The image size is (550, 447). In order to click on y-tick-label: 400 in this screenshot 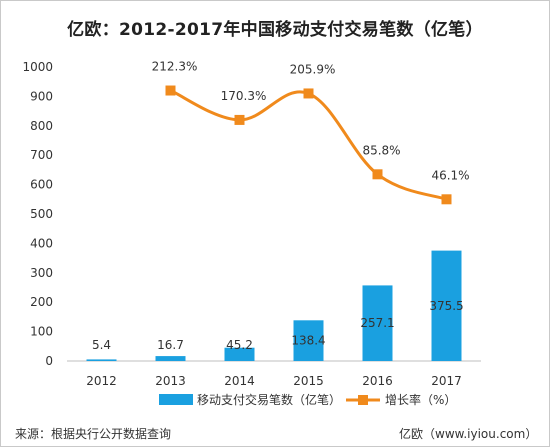, I will do `click(41, 243)`.